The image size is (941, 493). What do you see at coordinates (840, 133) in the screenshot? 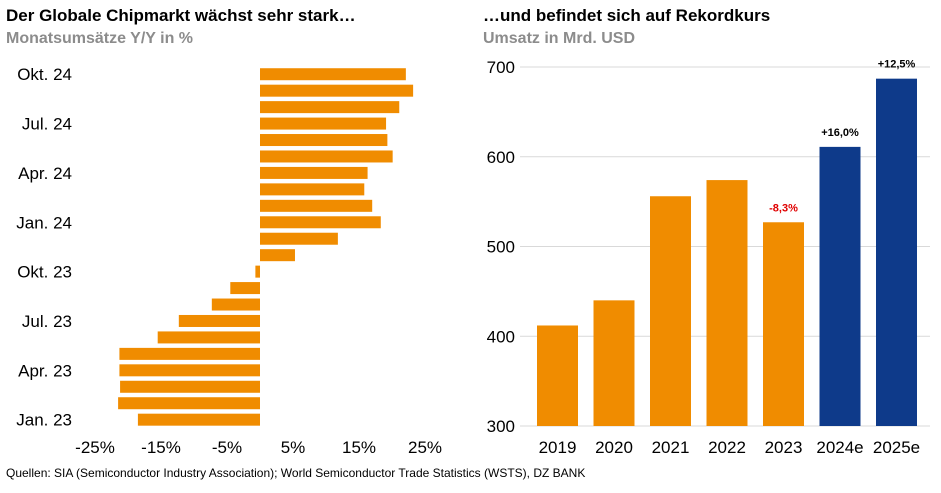
I see `growth-annotation: +16,0%` at bounding box center [840, 133].